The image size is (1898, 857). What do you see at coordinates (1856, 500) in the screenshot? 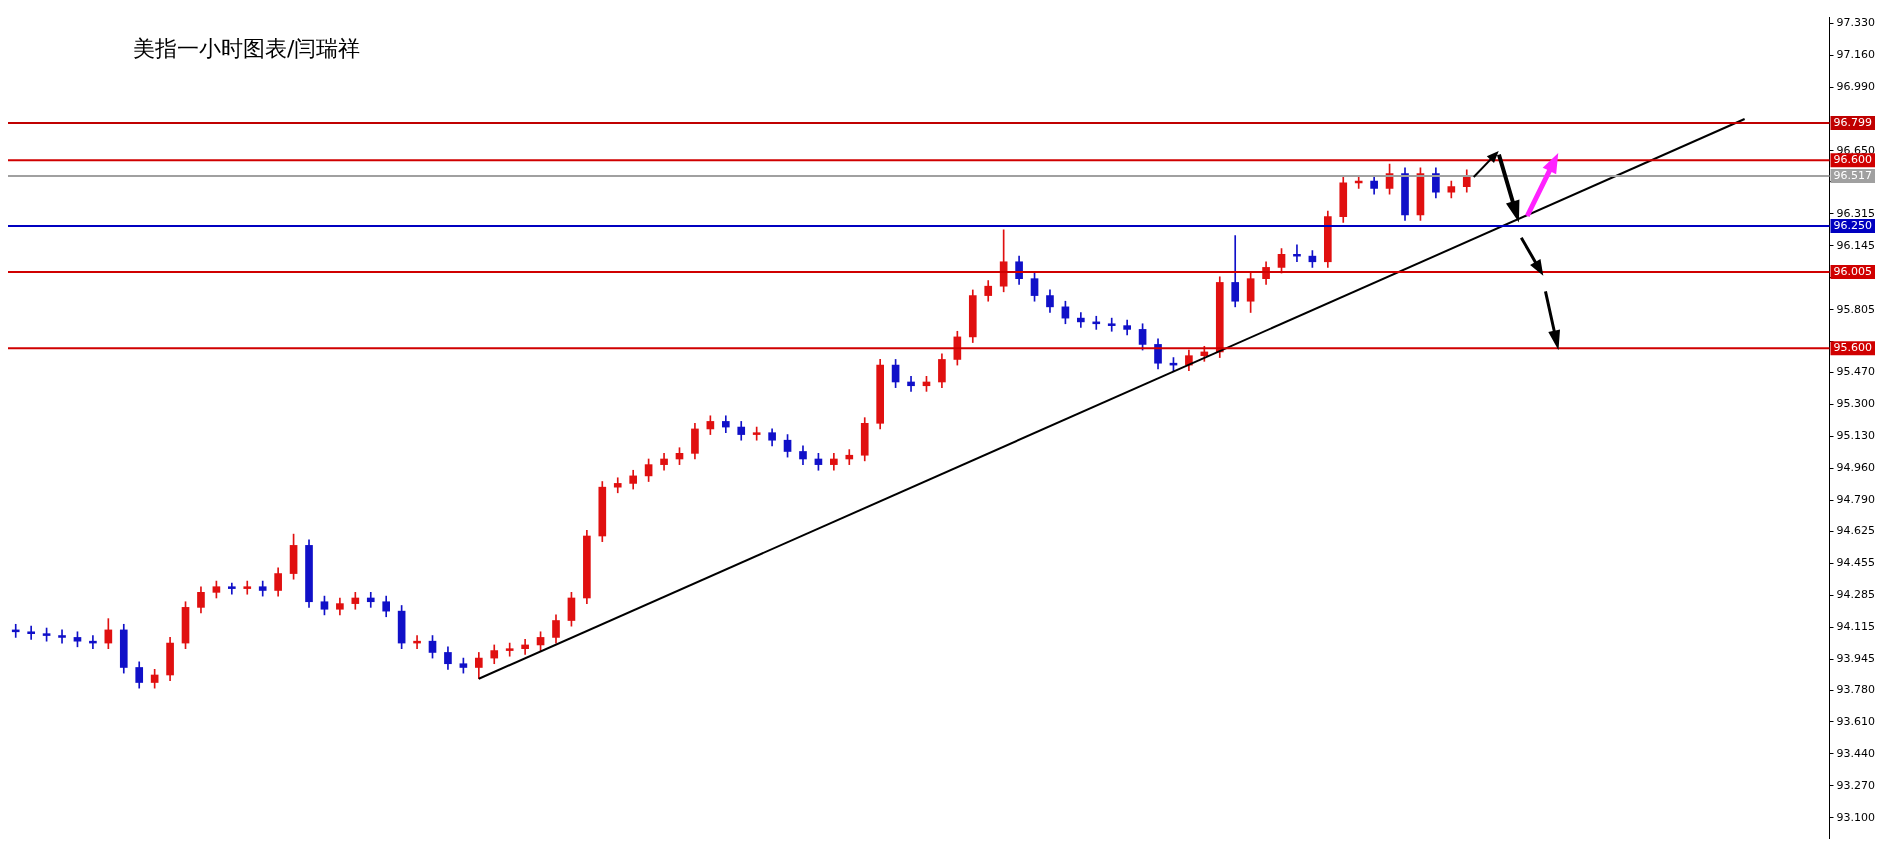
I see `y-tick-label: 94.790` at bounding box center [1856, 500].